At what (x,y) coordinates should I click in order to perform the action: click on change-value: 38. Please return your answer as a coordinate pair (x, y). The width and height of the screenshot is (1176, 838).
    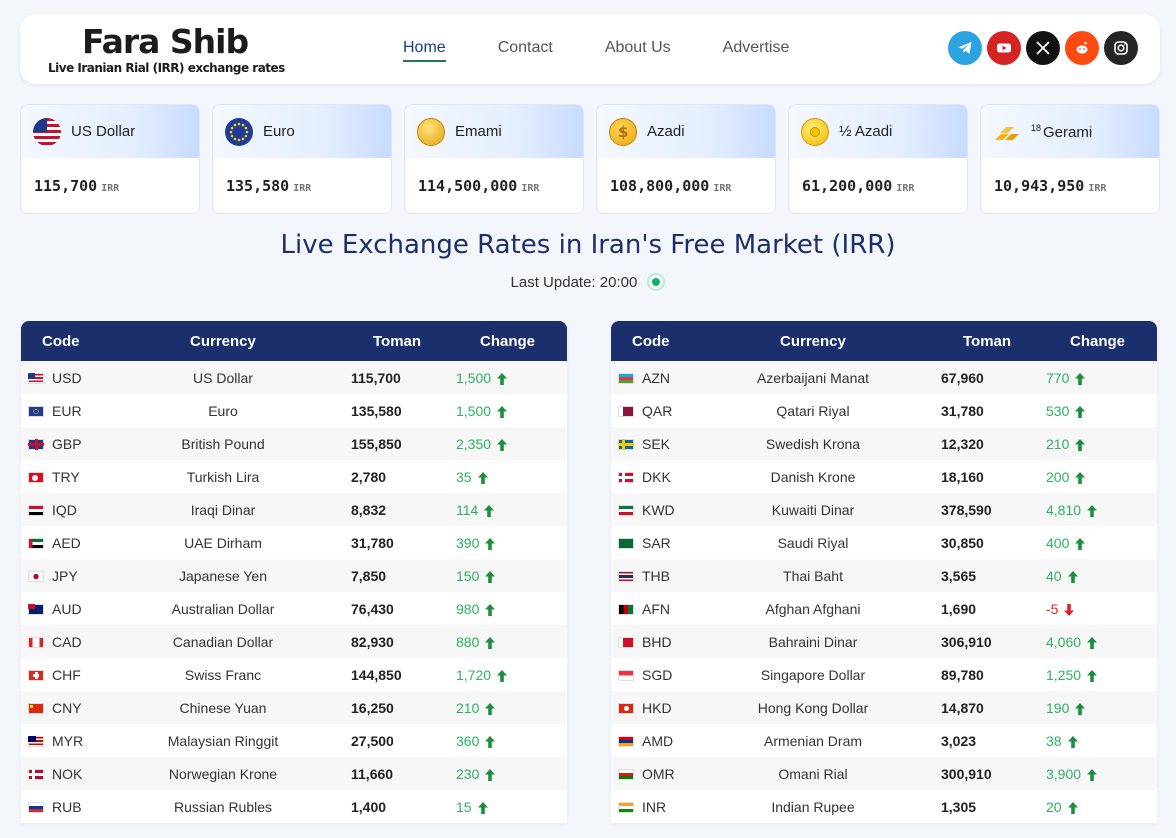
    Looking at the image, I should click on (1062, 741).